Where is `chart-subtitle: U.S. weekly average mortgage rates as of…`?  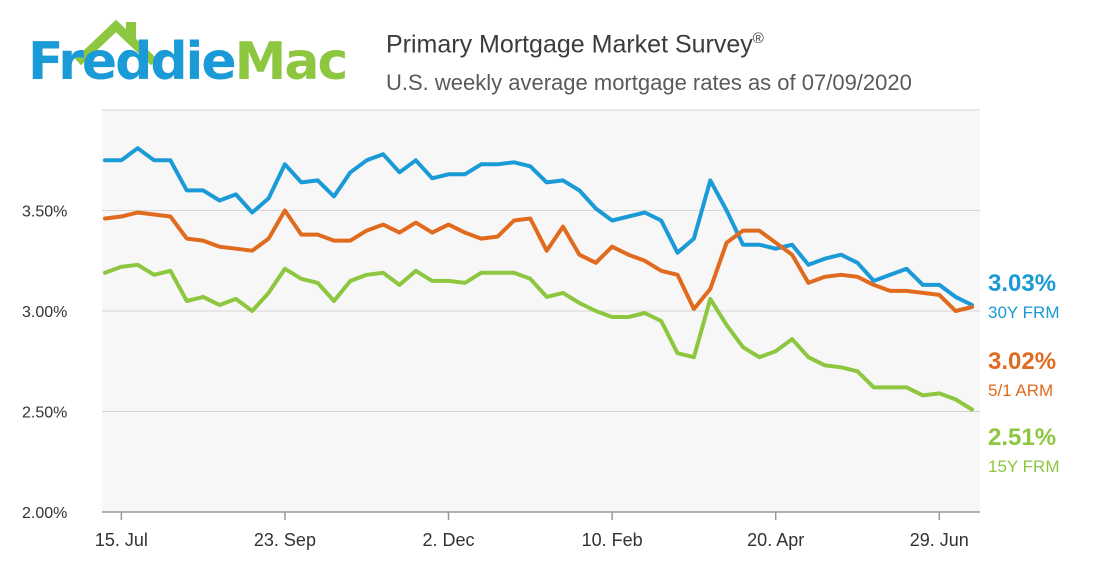
chart-subtitle: U.S. weekly average mortgage rates as of… is located at coordinates (649, 82).